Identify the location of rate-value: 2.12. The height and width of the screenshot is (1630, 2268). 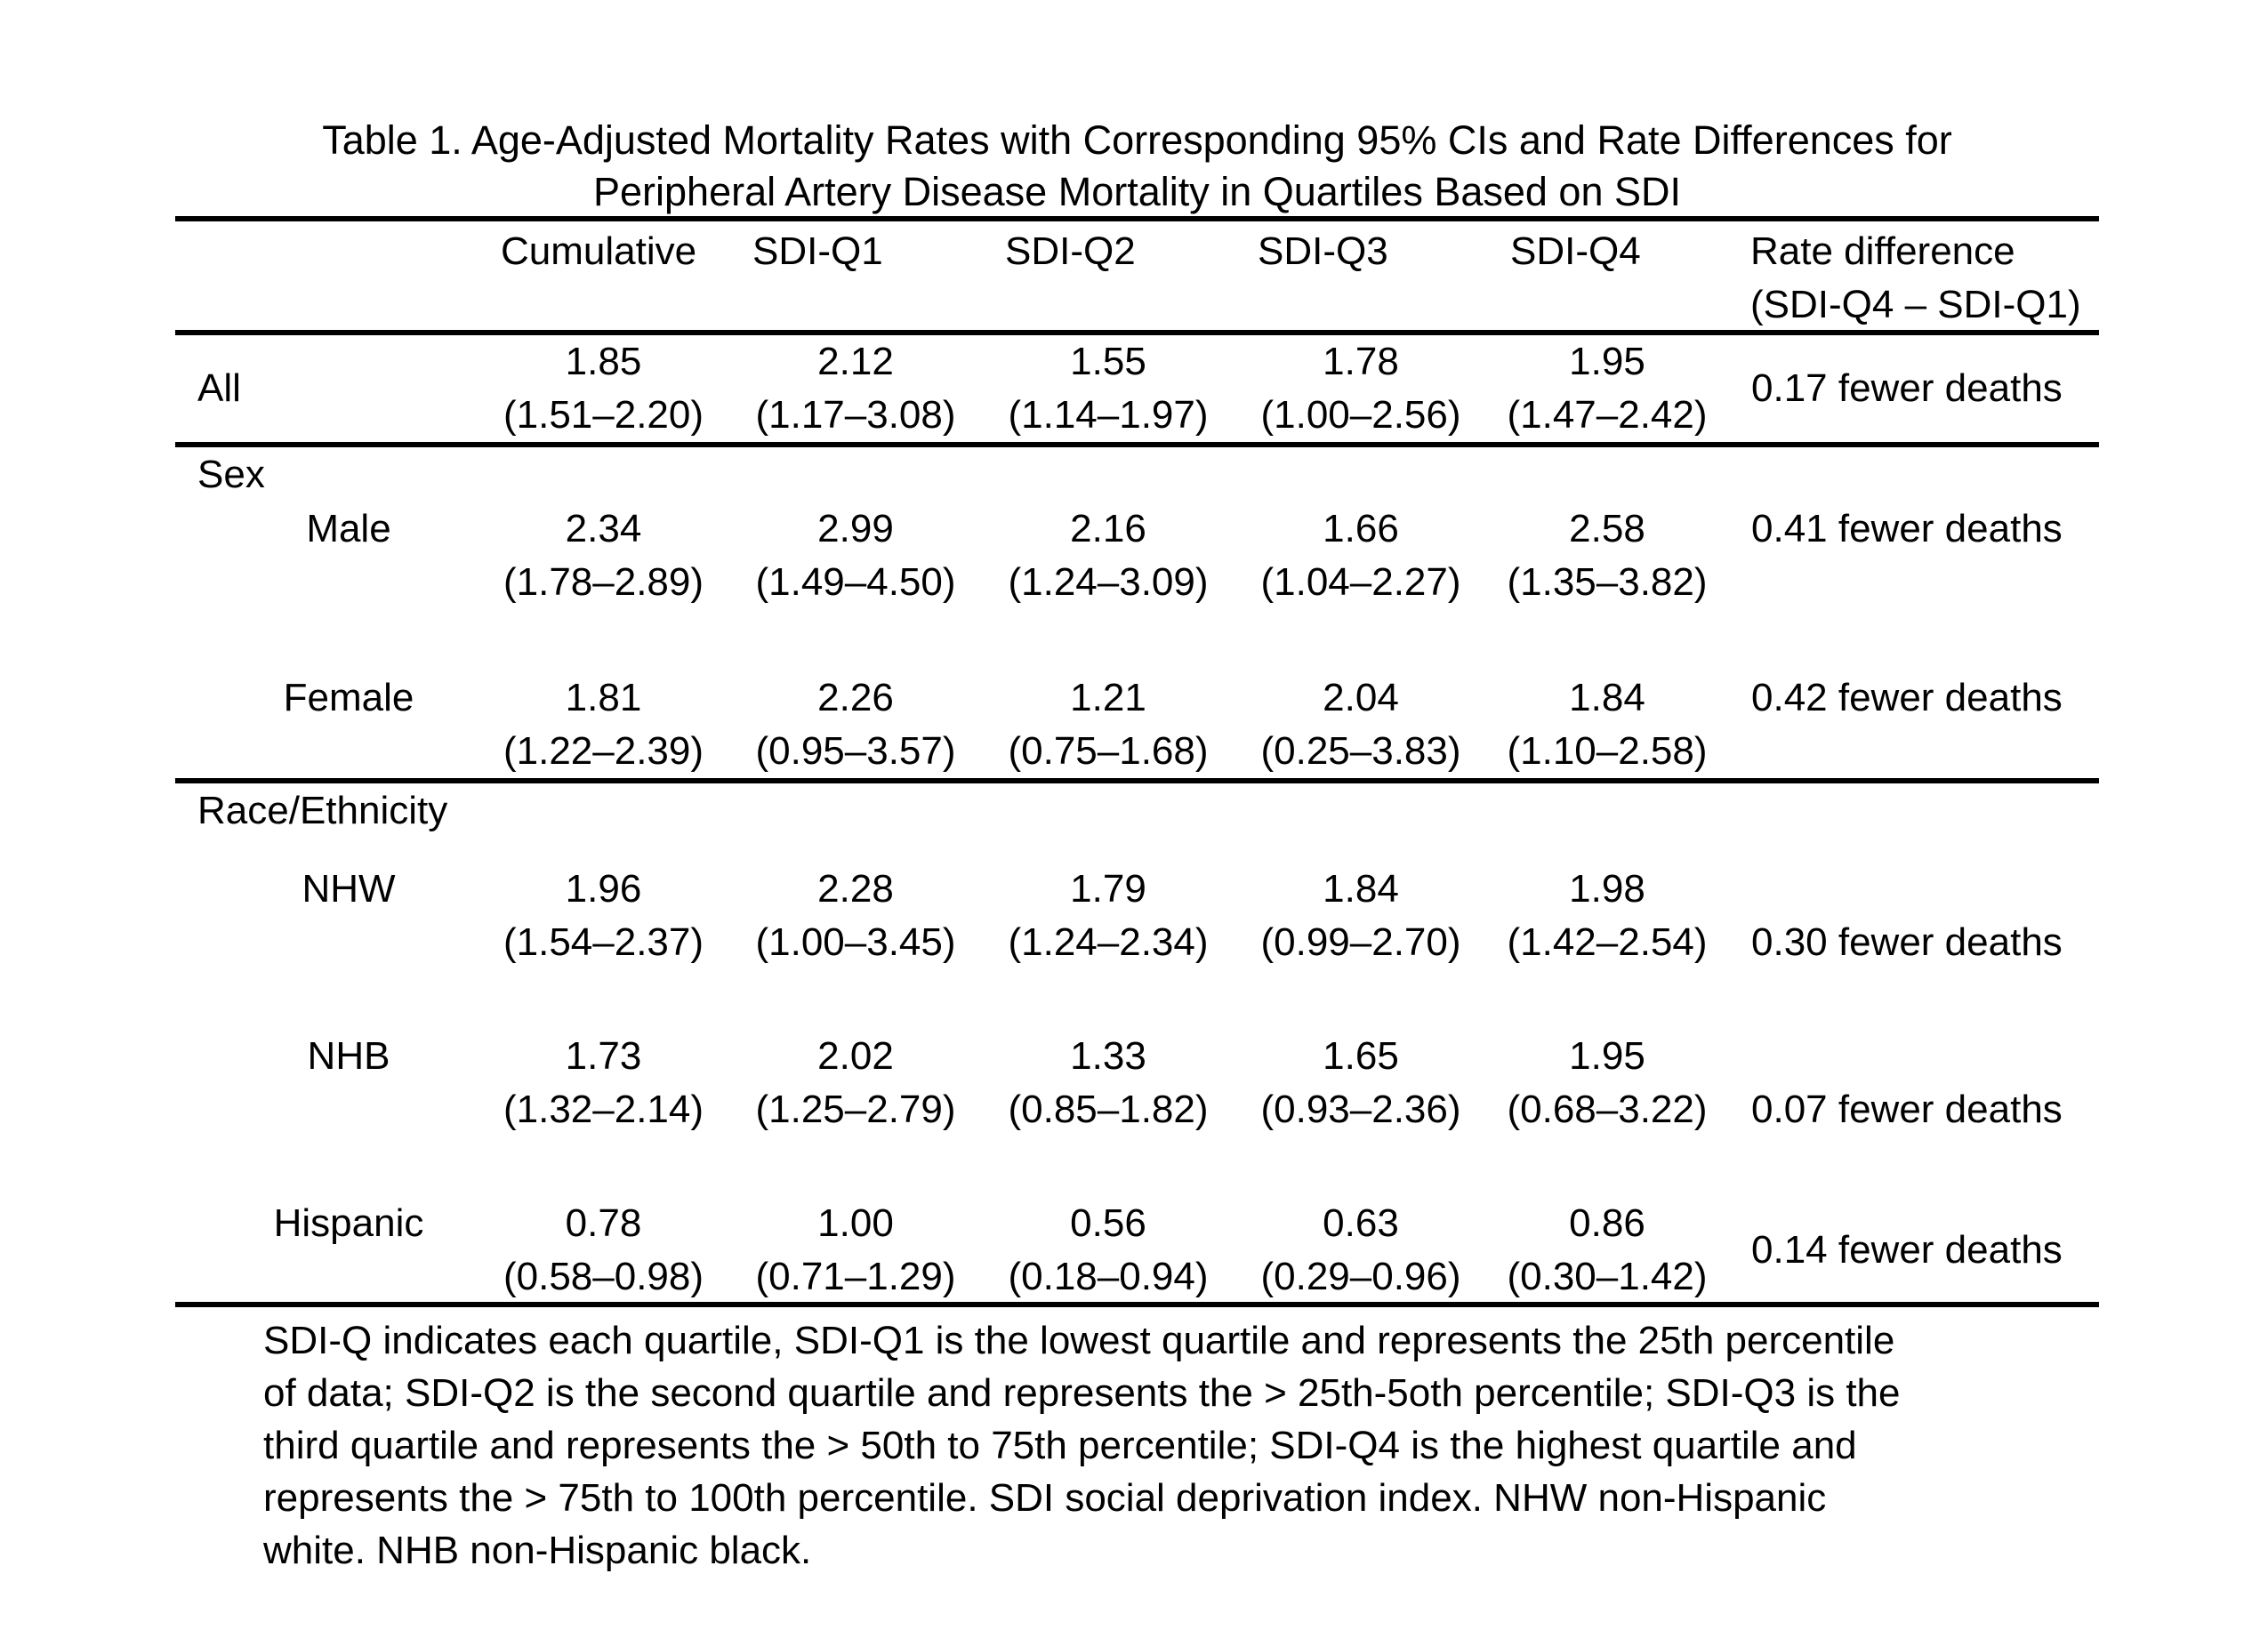
(855, 361).